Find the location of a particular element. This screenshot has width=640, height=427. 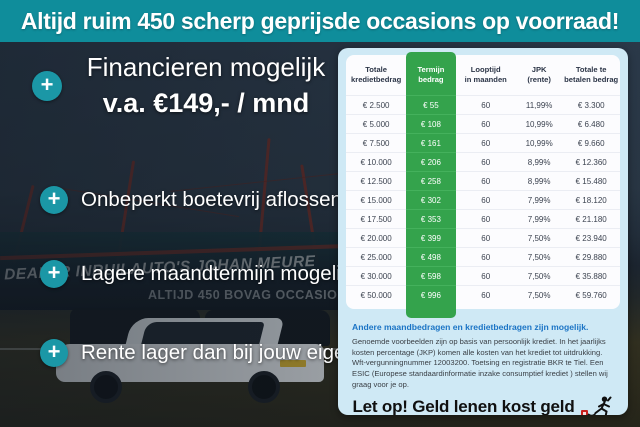

table-cell: € 10.000 is located at coordinates (376, 161).